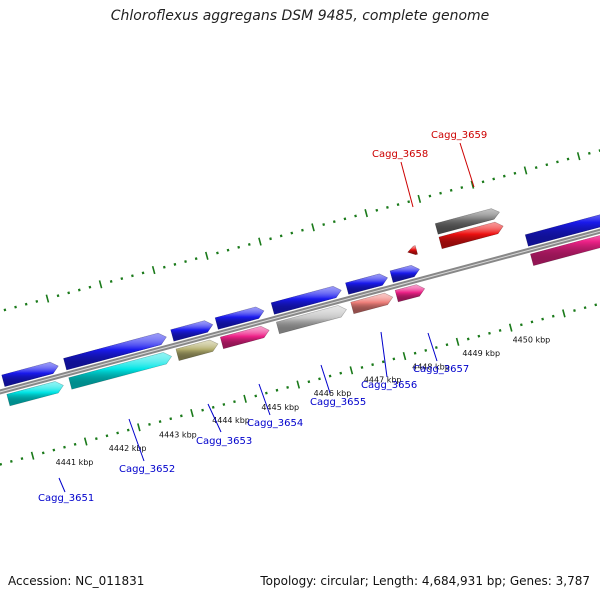 This screenshot has height=600, width=600. I want to click on kbp-label: 4445 kbp, so click(280, 407).